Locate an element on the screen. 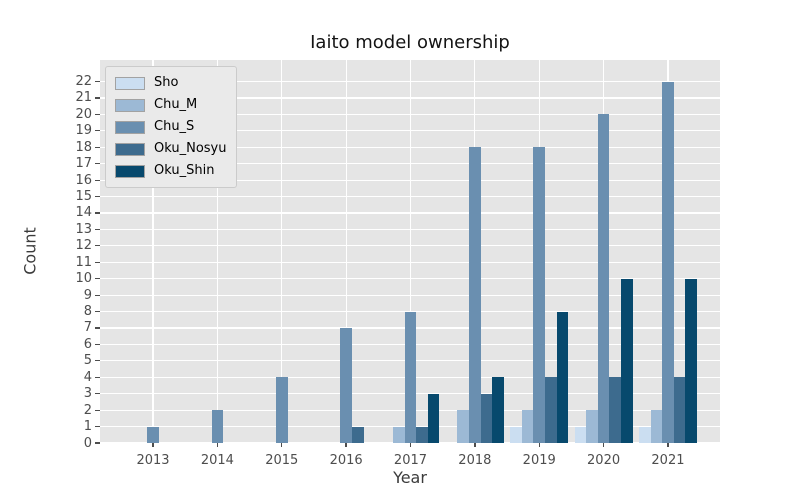  legend-item: Oku_Shin is located at coordinates (170, 171).